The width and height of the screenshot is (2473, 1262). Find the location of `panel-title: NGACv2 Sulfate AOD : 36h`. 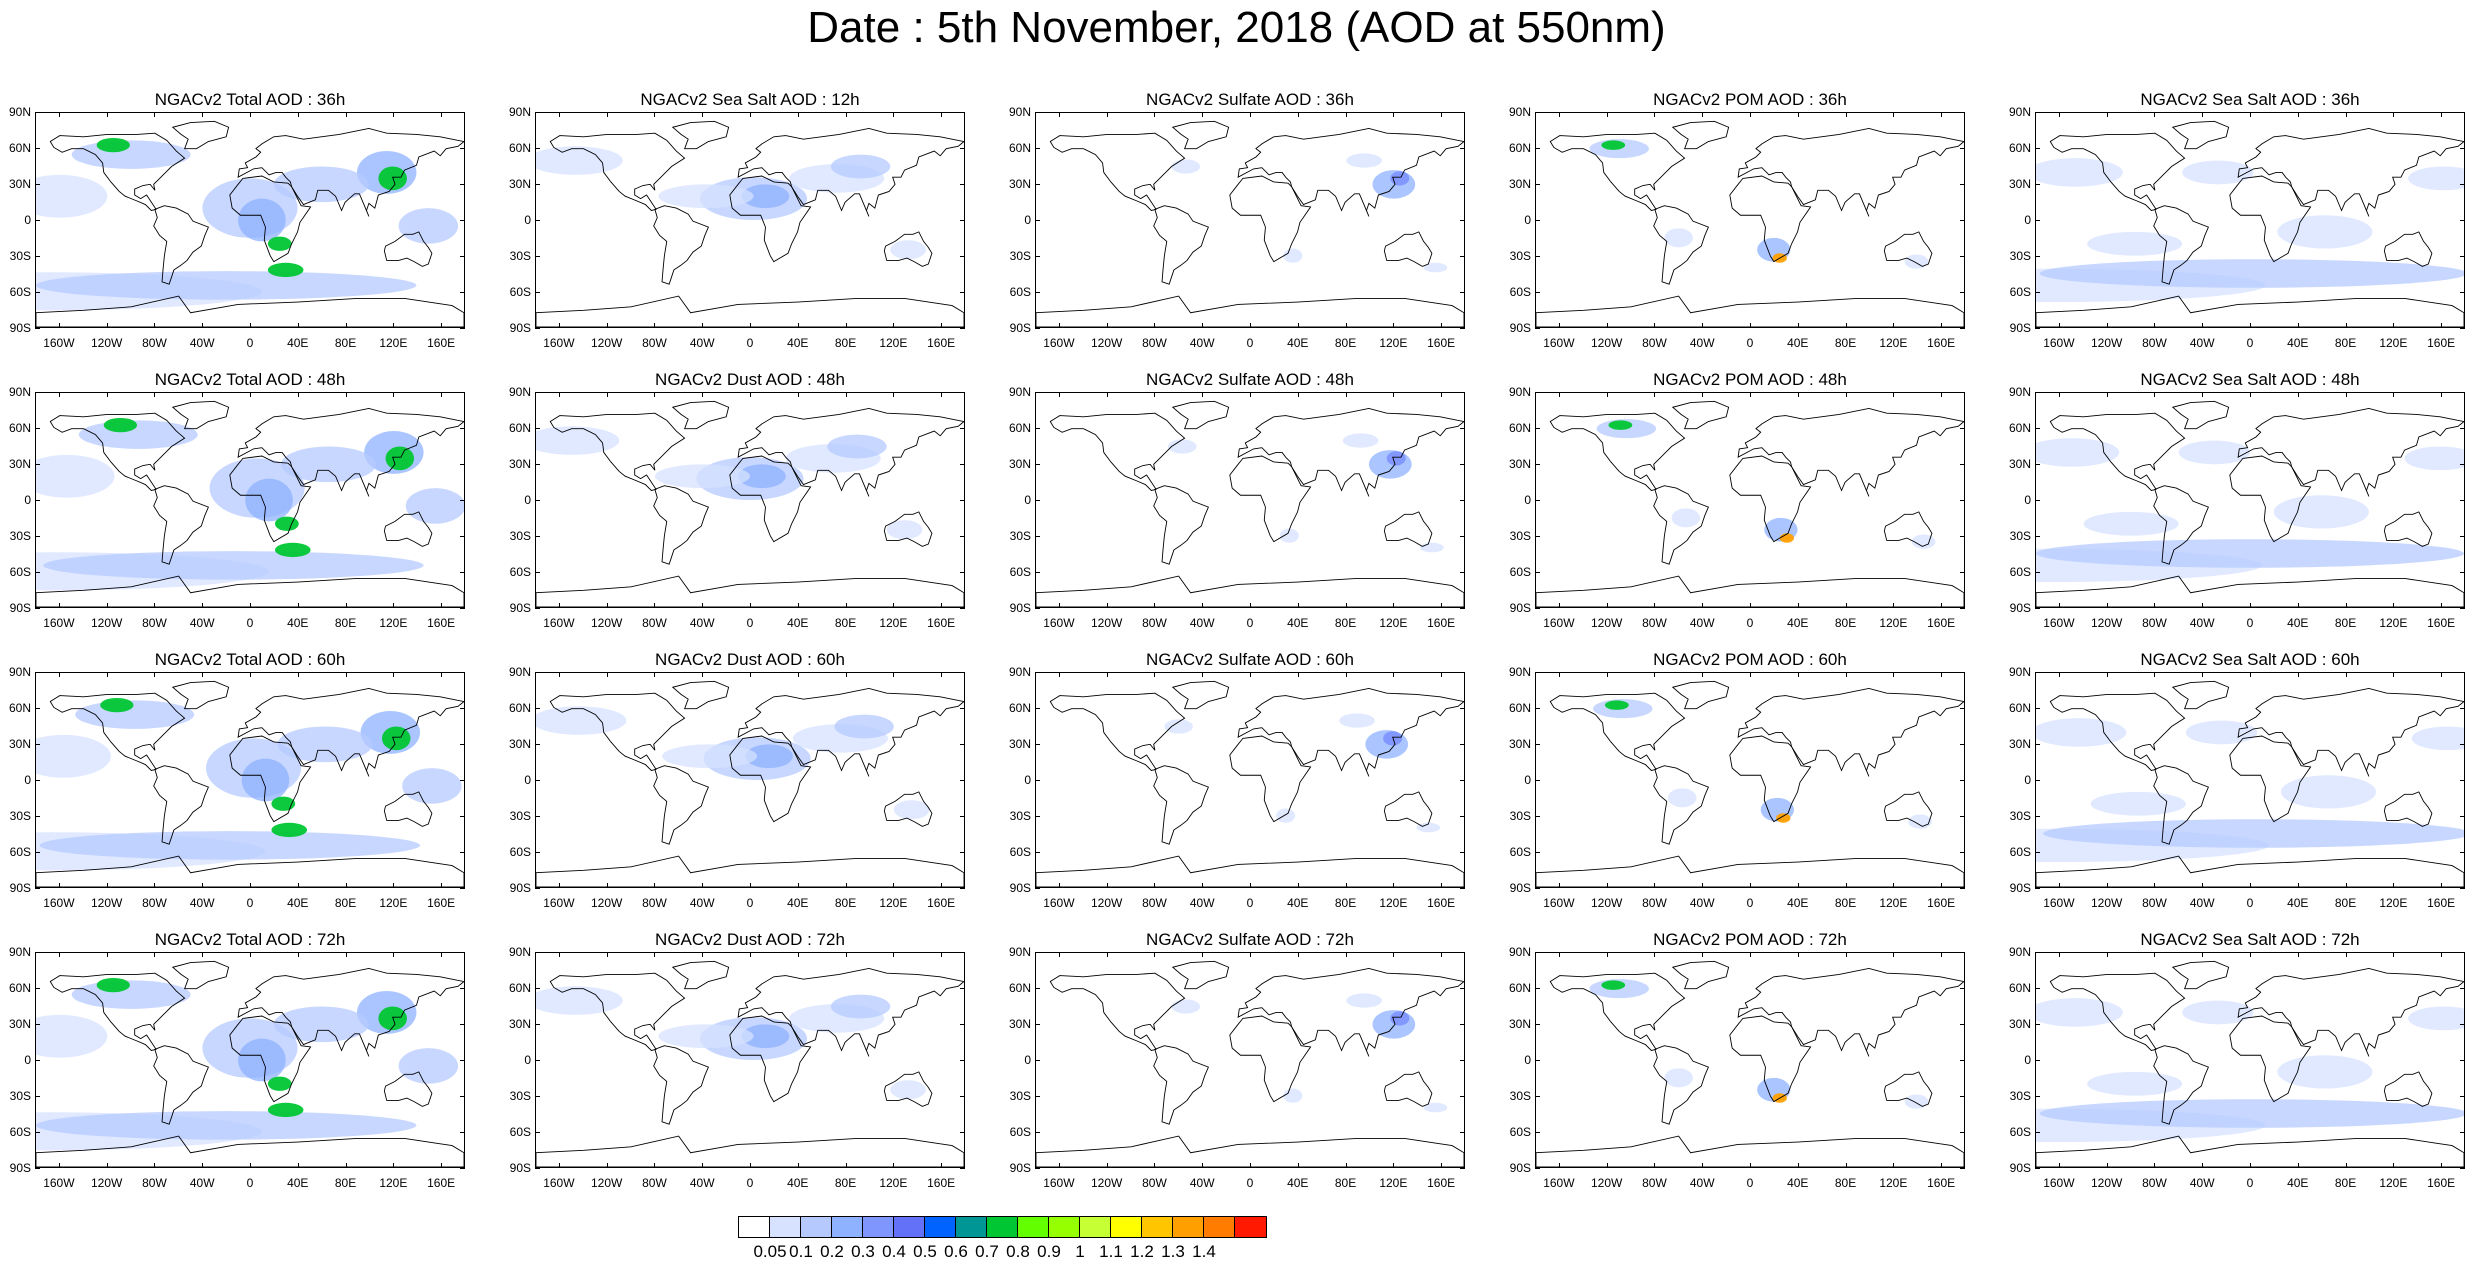

panel-title: NGACv2 Sulfate AOD : 36h is located at coordinates (1250, 99).